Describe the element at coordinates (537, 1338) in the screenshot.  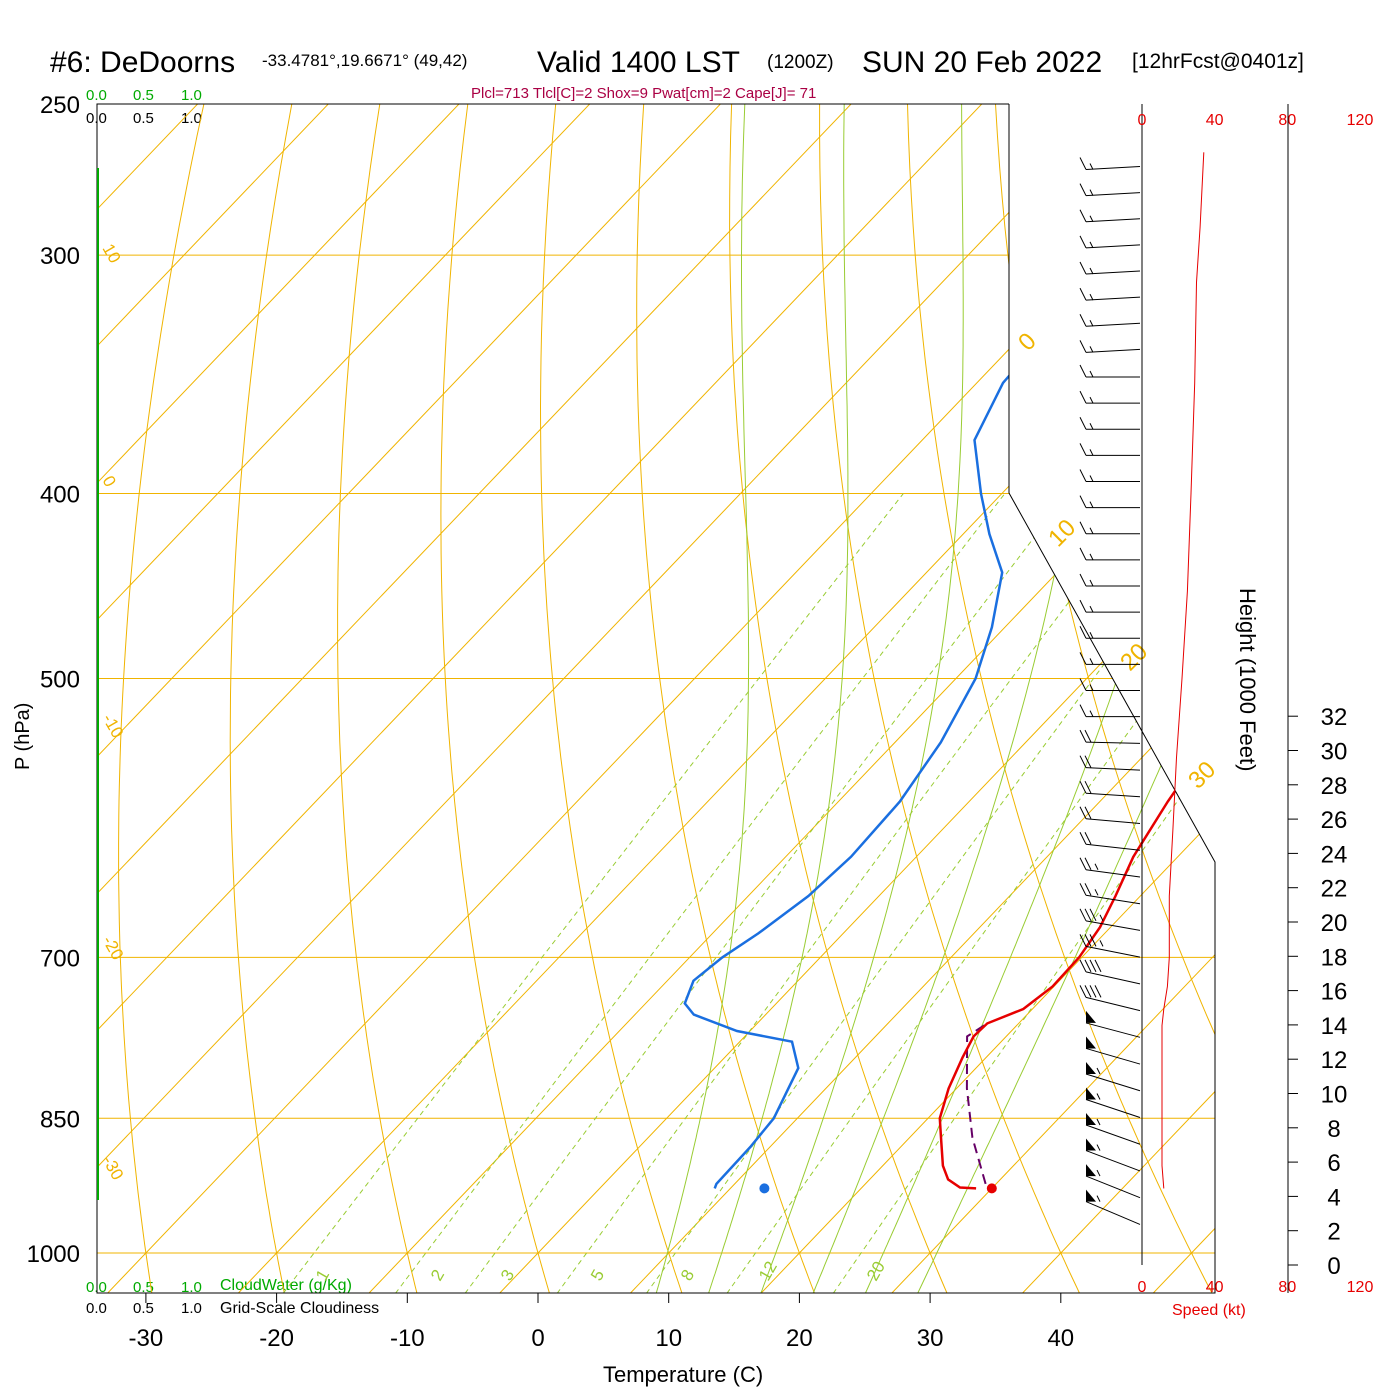
I see `temperature-tick-label: 0` at that location.